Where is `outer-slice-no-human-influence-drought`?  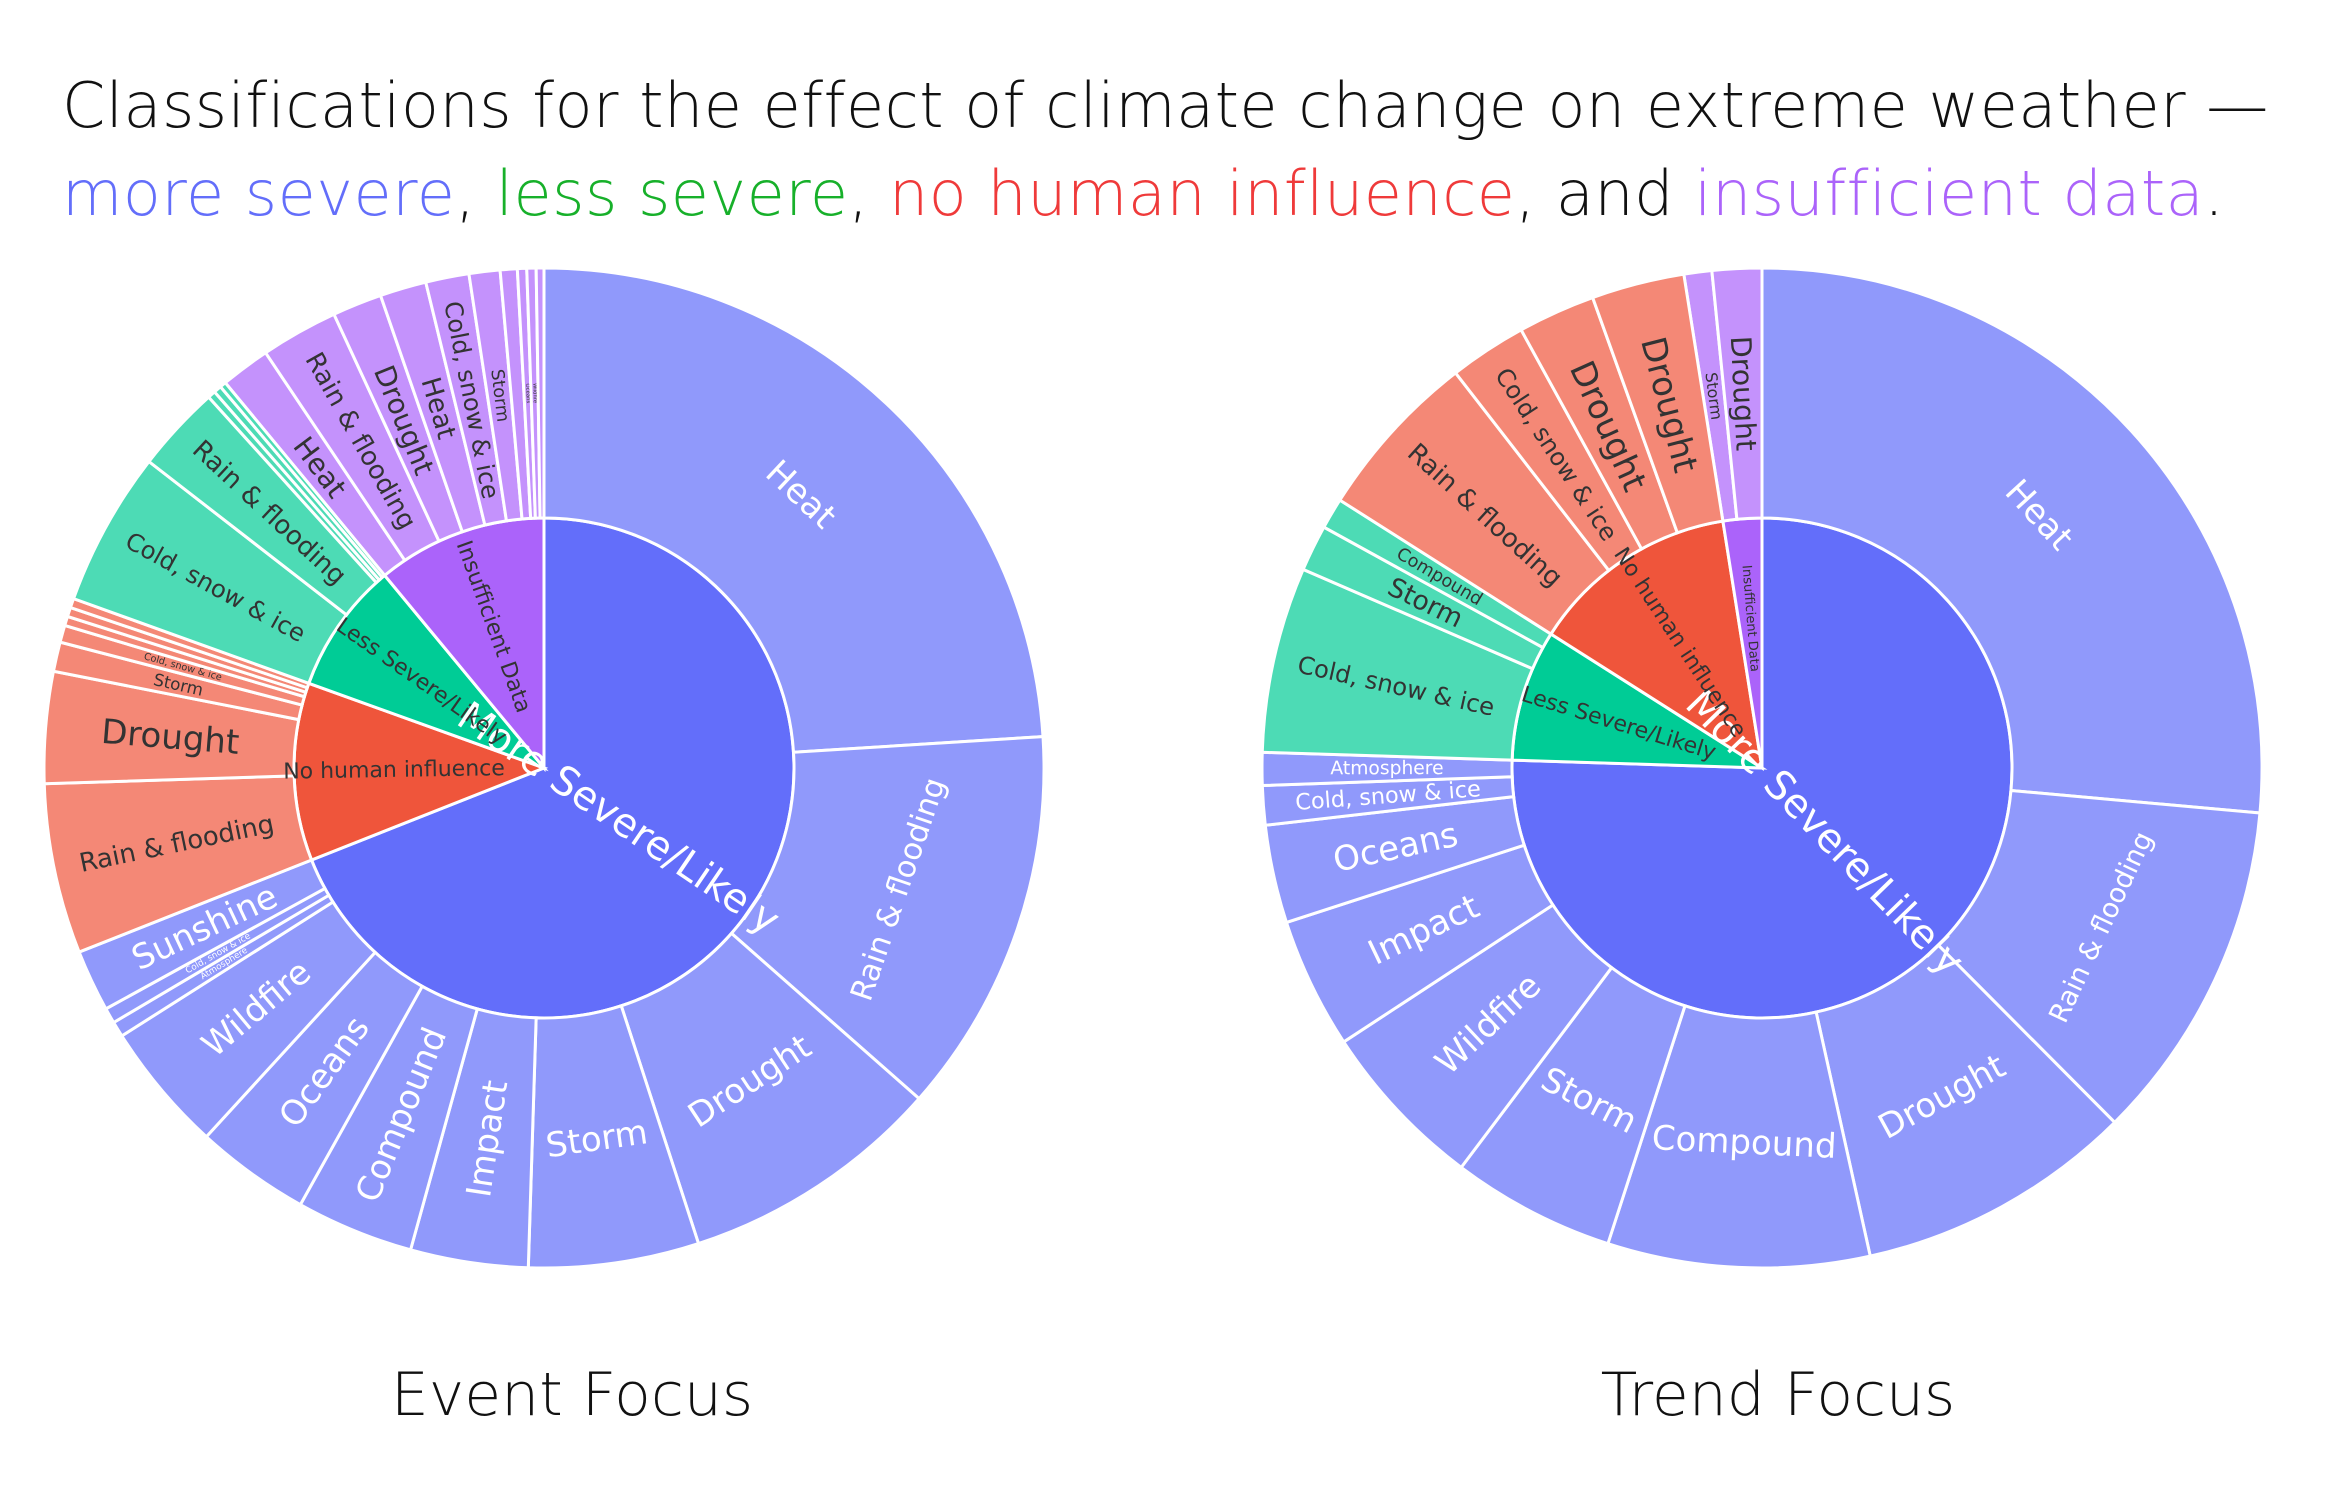 outer-slice-no-human-influence-drought is located at coordinates (1657, 403).